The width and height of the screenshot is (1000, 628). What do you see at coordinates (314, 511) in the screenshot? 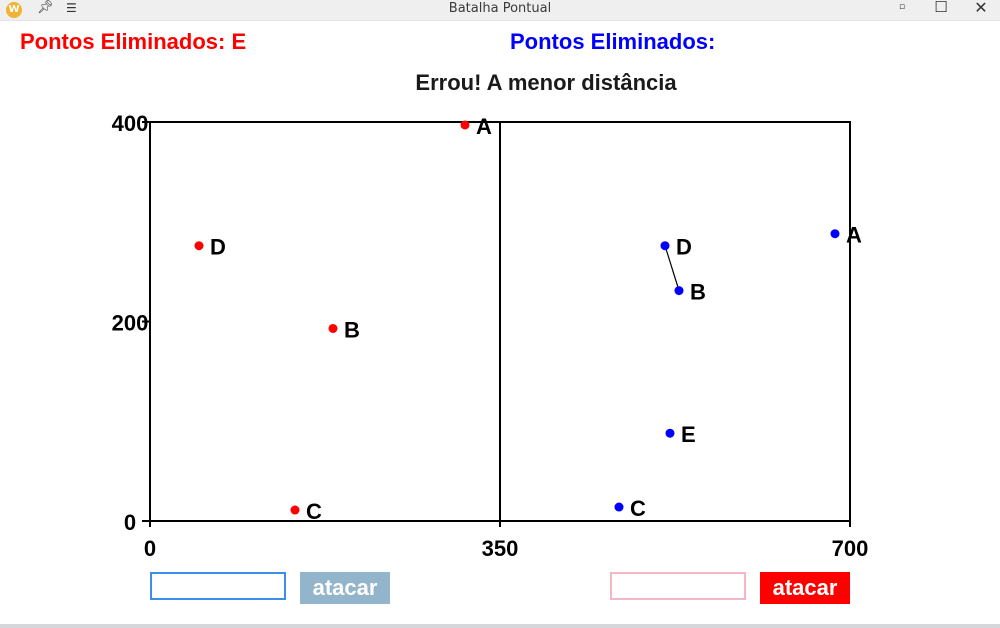
I see `red-point-label-c: C` at bounding box center [314, 511].